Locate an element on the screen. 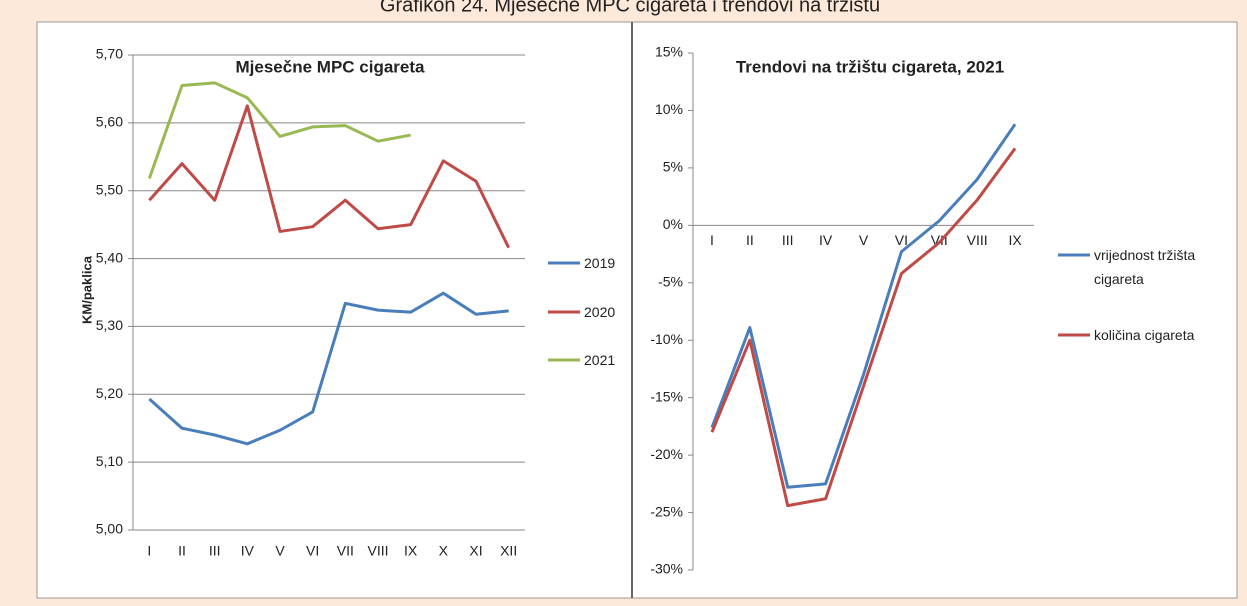 Image resolution: width=1247 pixels, height=606 pixels. y-tick-label: -5% is located at coordinates (670, 281).